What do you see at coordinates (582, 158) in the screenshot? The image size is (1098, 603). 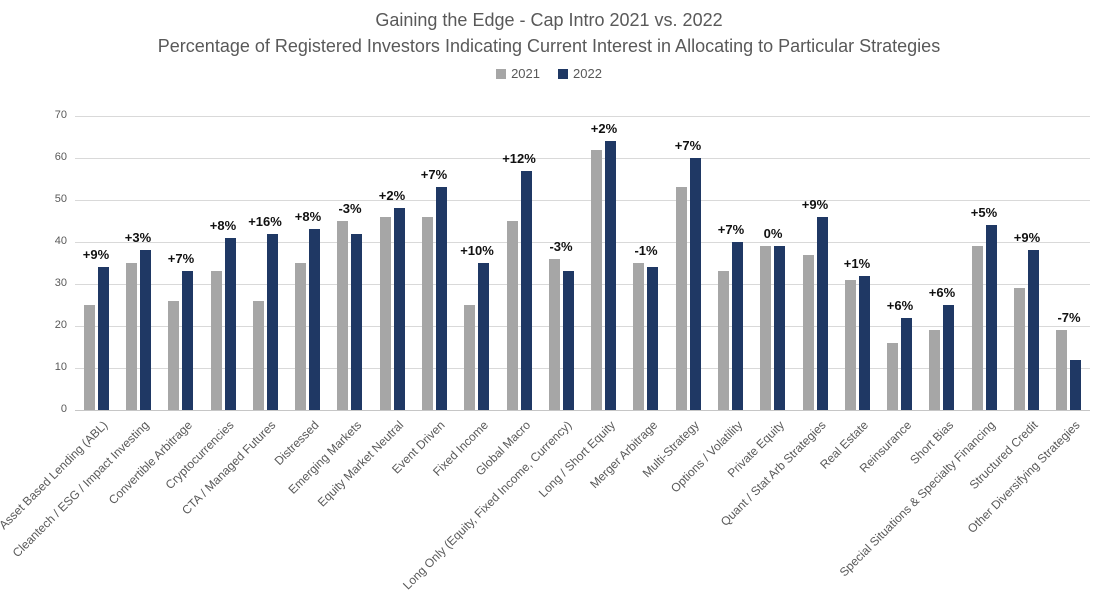 I see `gridline-y60` at bounding box center [582, 158].